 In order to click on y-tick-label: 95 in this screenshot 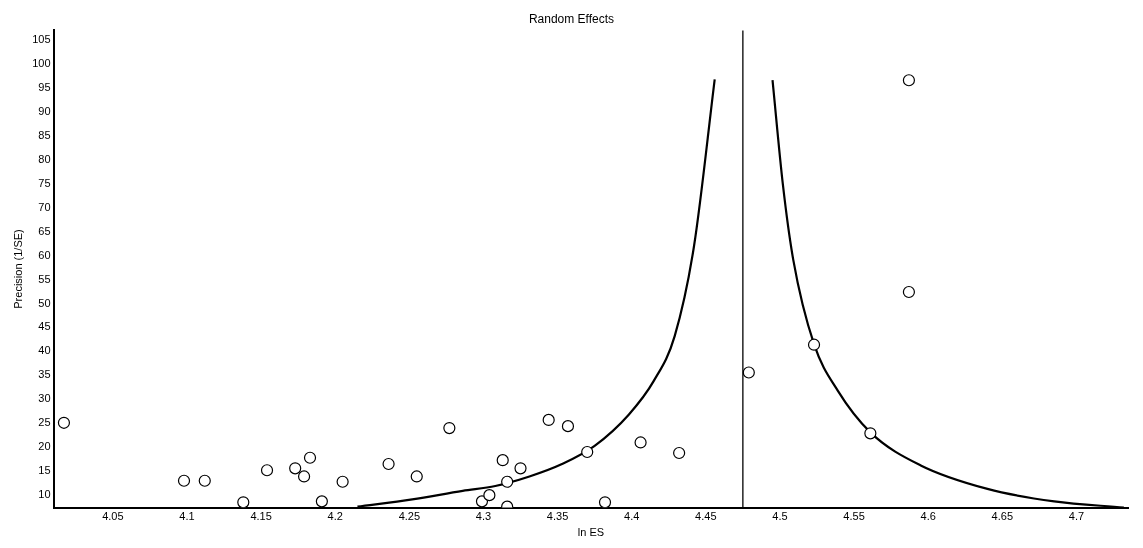, I will do `click(44, 86)`.